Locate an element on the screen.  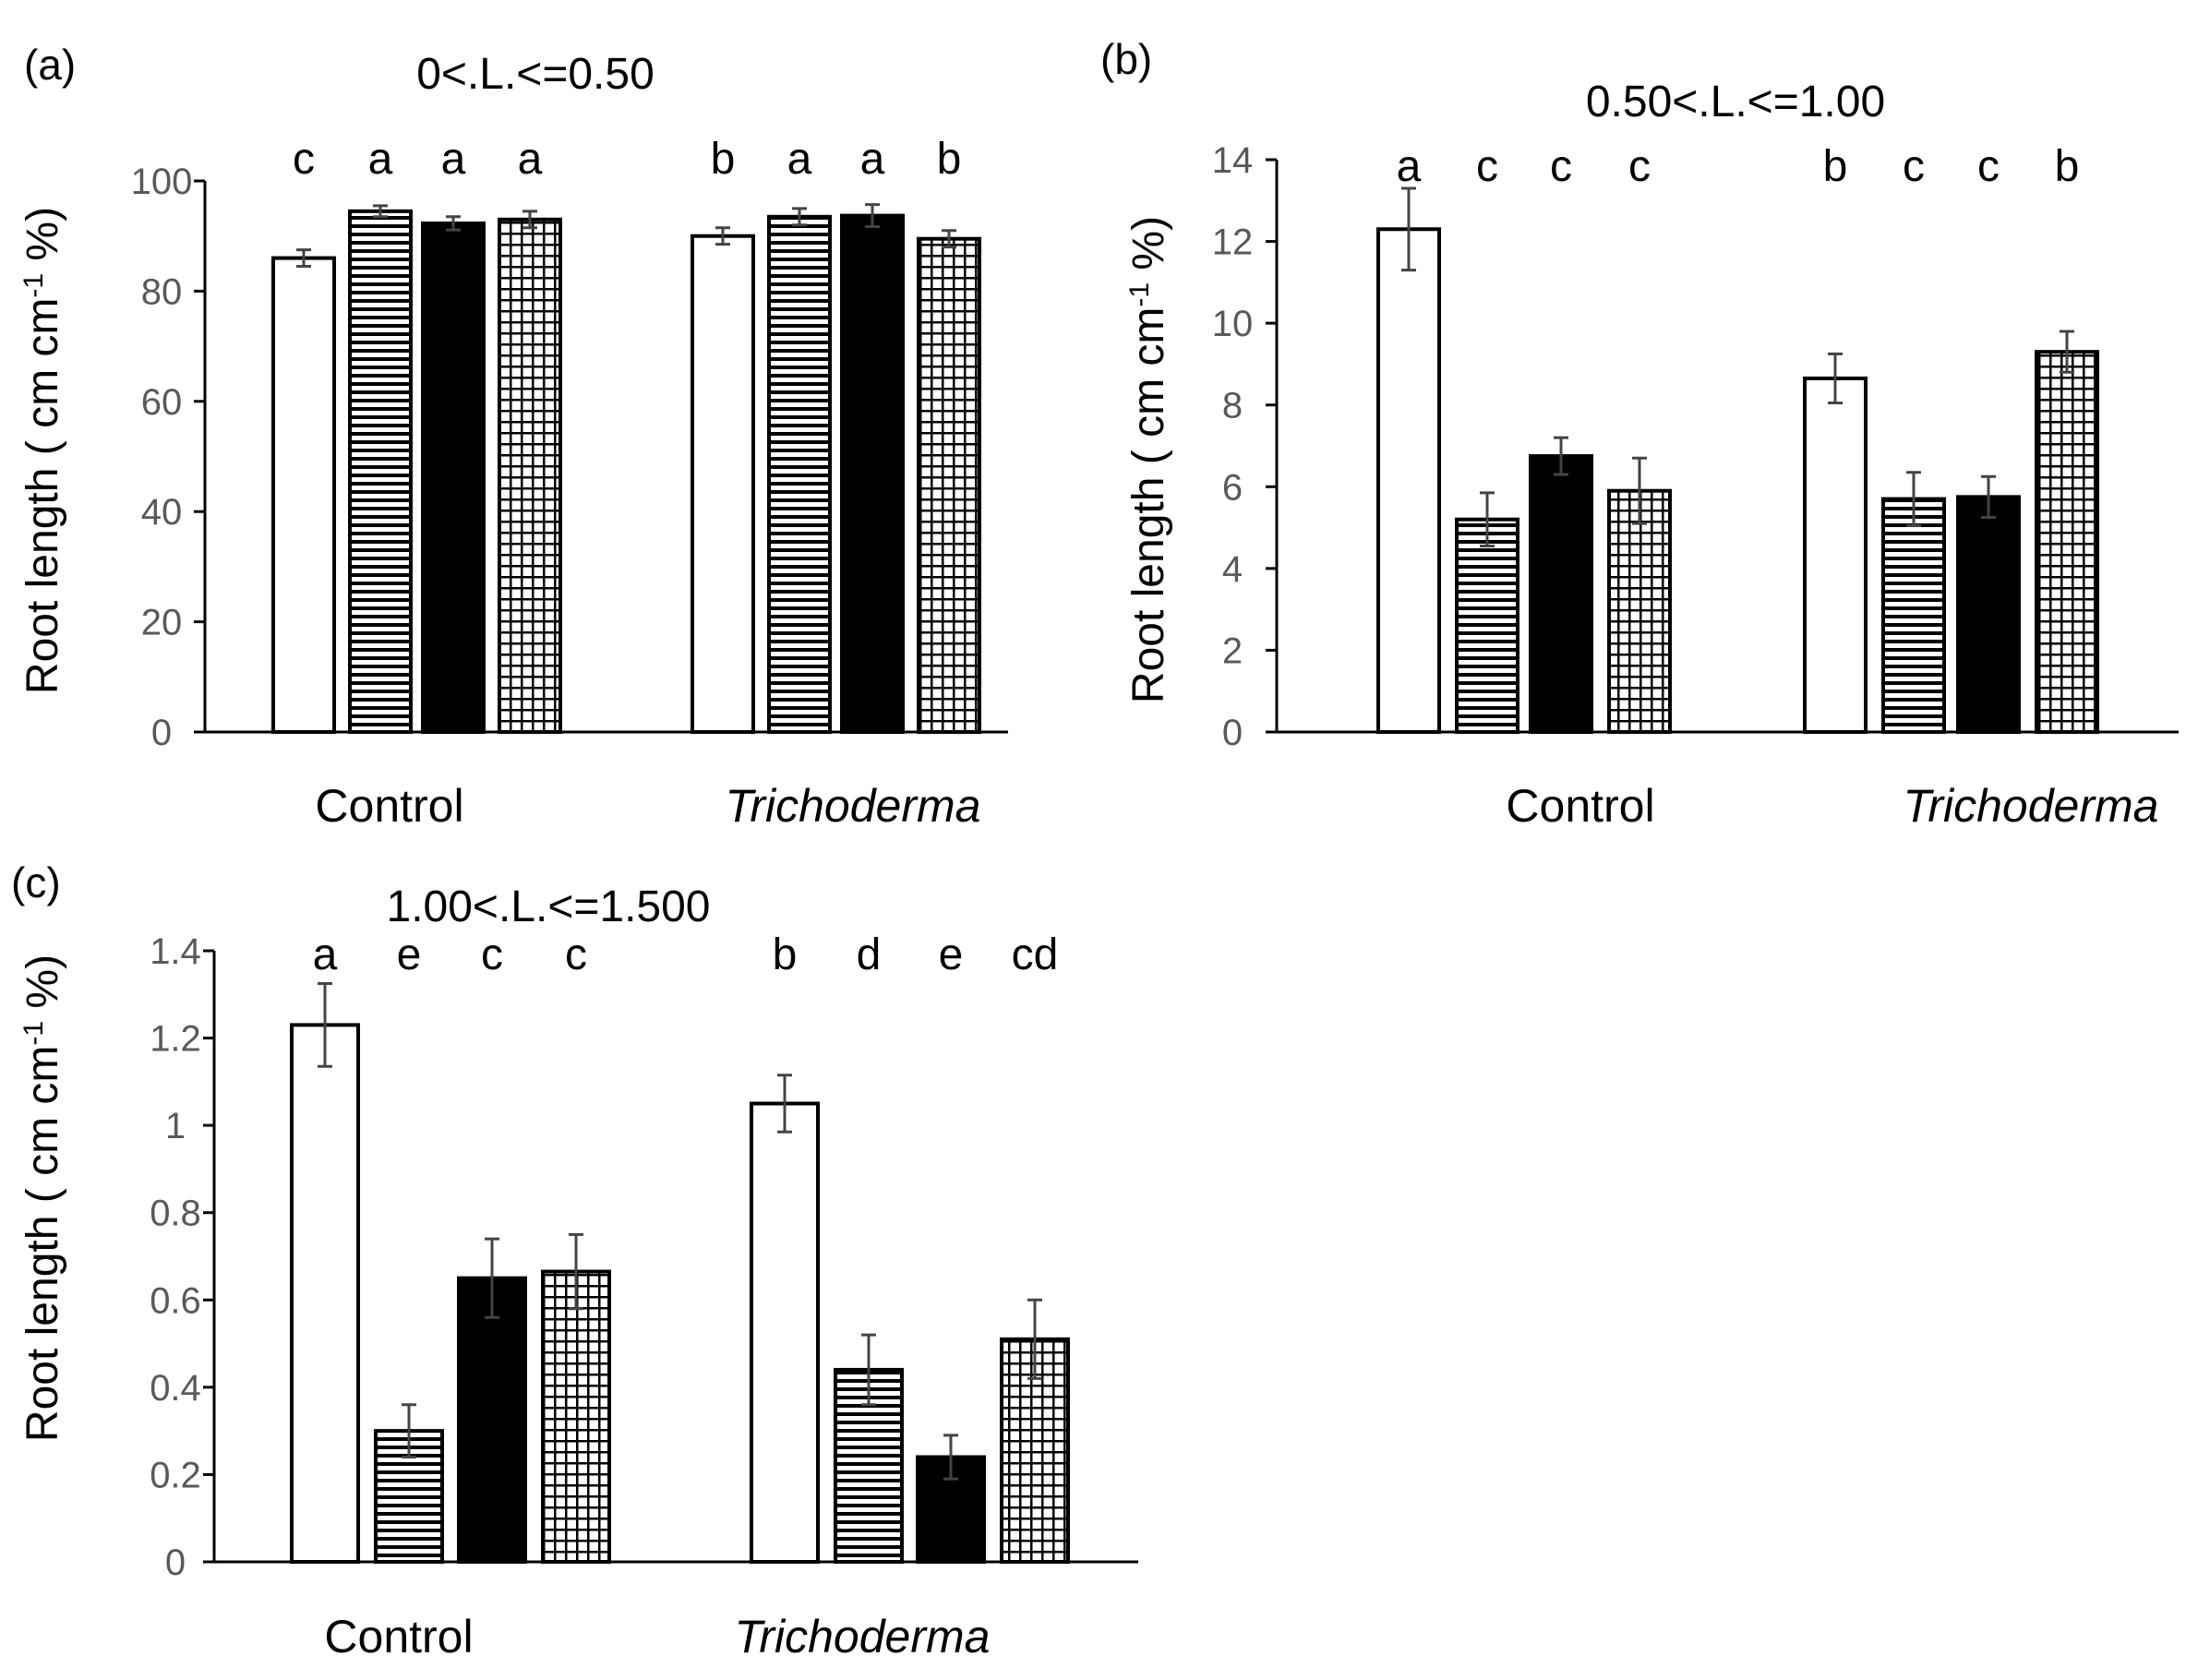
y-axis-ticks: 0 0.2 0.4 0.6 0.8 1 1.2 1.4 is located at coordinates (182, 1257).